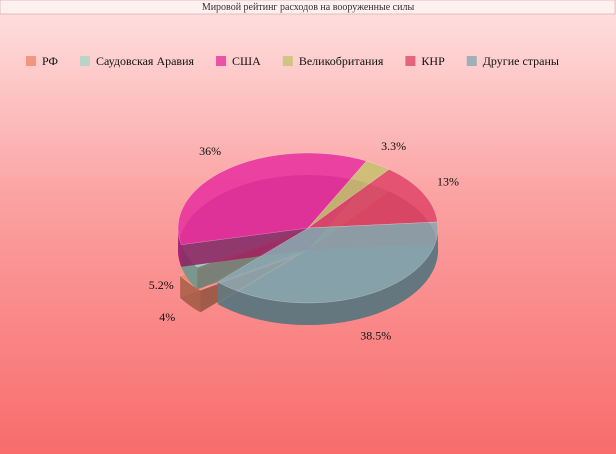 This screenshot has height=454, width=616. I want to click on legend-label: США, so click(246, 61).